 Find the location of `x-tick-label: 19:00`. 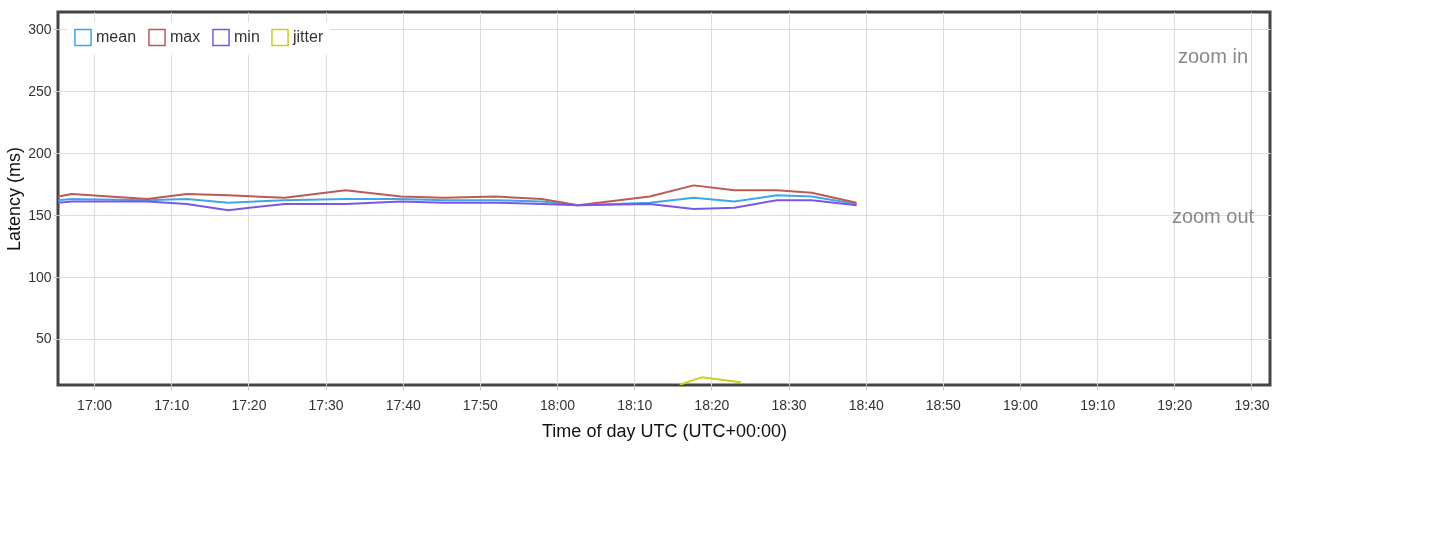

x-tick-label: 19:00 is located at coordinates (1020, 404).